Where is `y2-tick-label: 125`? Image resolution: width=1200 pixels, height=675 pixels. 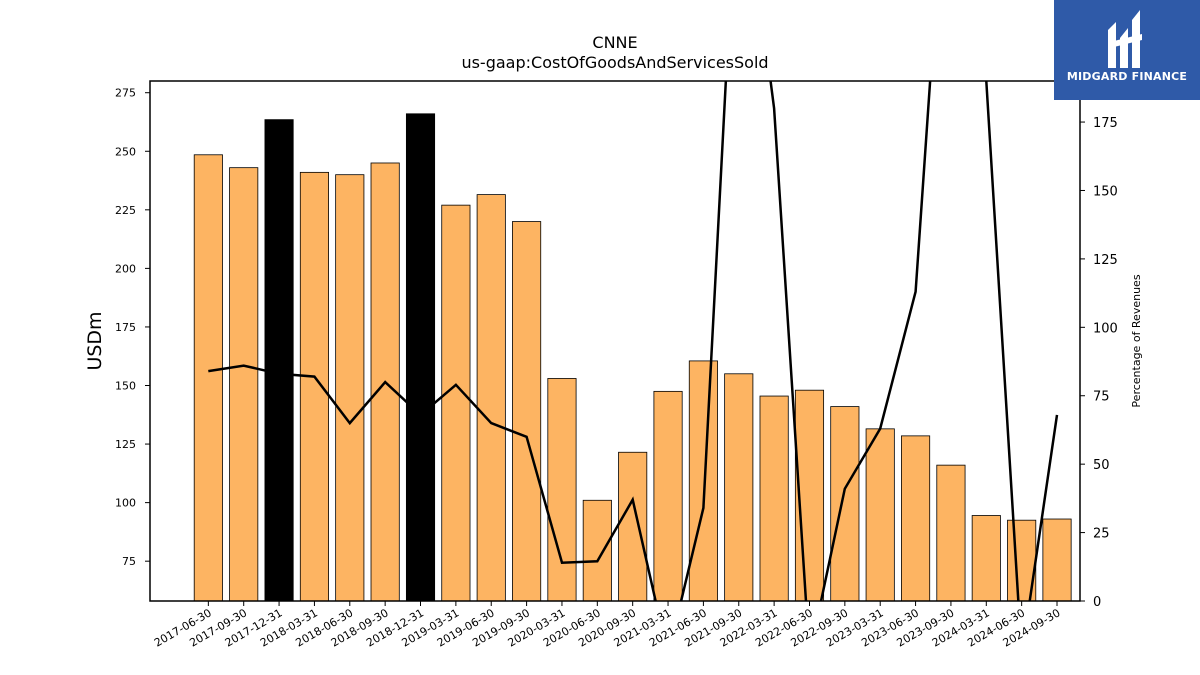 y2-tick-label: 125 is located at coordinates (1105, 260).